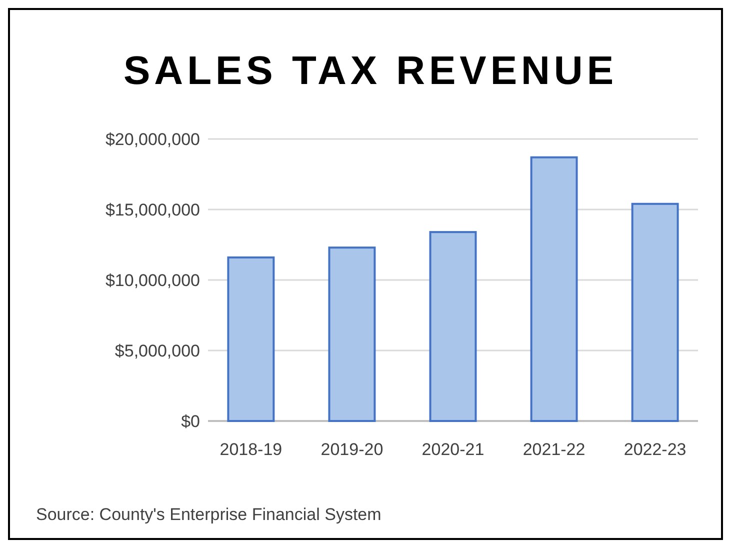 The height and width of the screenshot is (548, 731). I want to click on y-tick-label: $5,000,000, so click(157, 350).